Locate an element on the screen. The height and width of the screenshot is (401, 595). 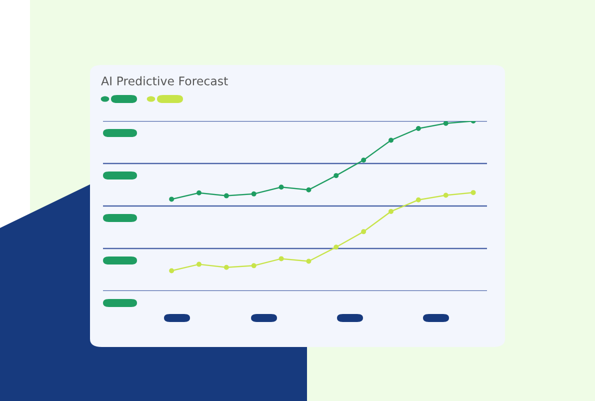
chart-title: AI Predictive Forecast is located at coordinates (164, 81).